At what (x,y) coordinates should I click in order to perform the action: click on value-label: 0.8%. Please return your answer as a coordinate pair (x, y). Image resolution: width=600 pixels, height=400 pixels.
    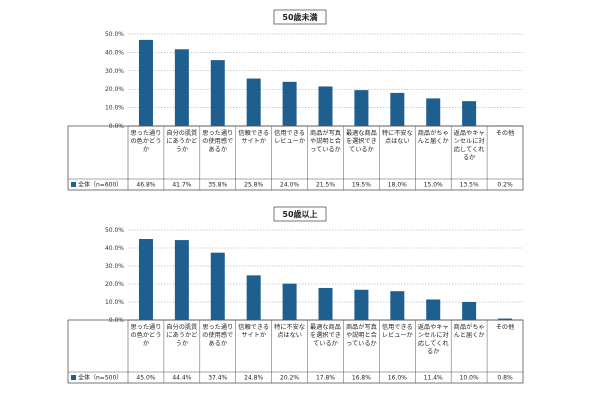
    Looking at the image, I should click on (505, 378).